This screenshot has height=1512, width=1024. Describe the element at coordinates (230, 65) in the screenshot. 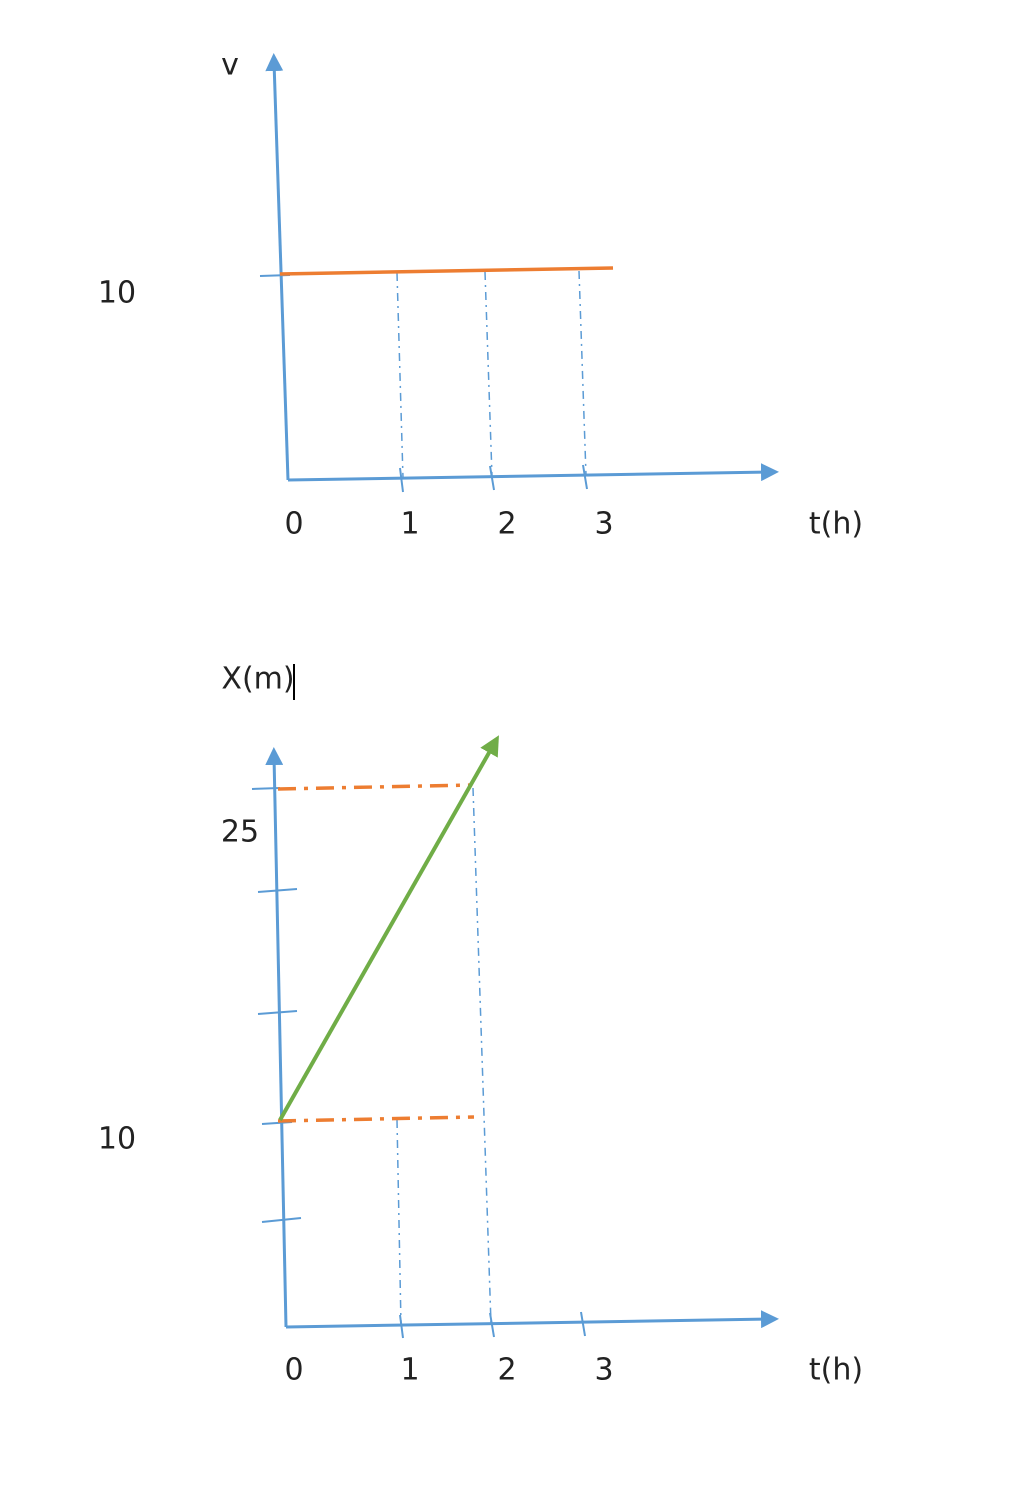

I see `y-label: v` at that location.